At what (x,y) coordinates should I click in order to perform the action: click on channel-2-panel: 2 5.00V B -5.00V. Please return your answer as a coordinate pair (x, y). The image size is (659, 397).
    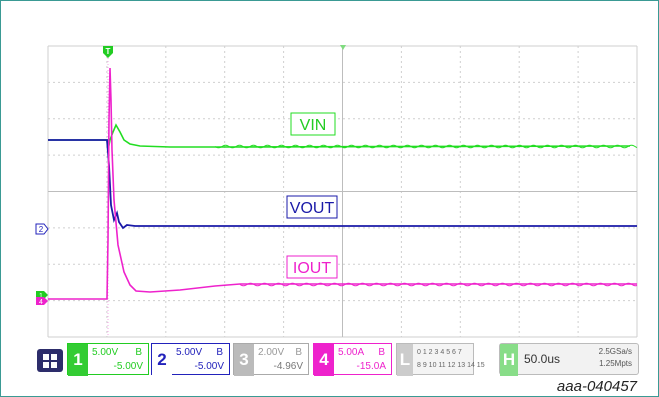
    Looking at the image, I should click on (190, 359).